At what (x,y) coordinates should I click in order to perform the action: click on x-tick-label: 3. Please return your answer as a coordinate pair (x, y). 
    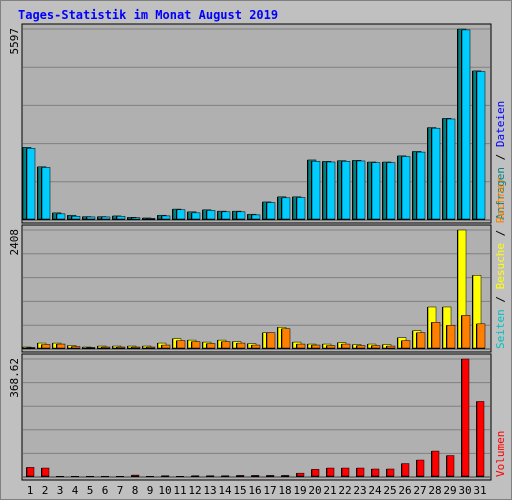
    Looking at the image, I should click on (60, 490).